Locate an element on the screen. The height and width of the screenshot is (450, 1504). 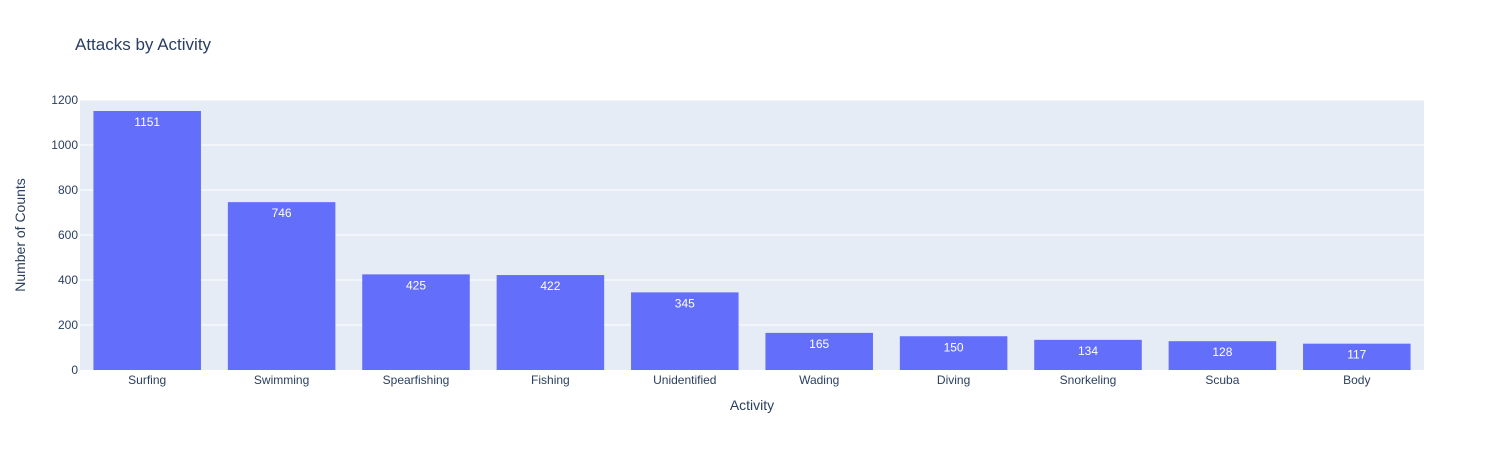
bar-value-label: 128 is located at coordinates (1222, 352).